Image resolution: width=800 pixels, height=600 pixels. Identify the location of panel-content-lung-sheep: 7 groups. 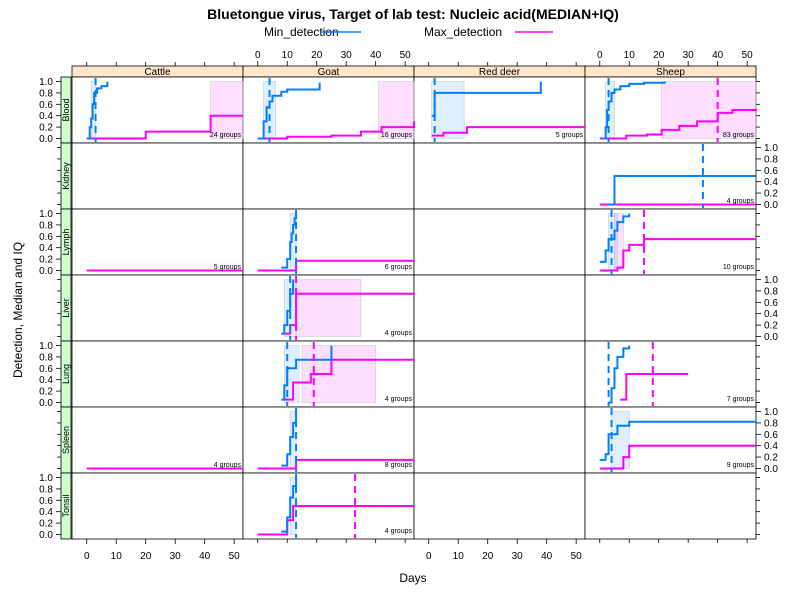
(680, 374).